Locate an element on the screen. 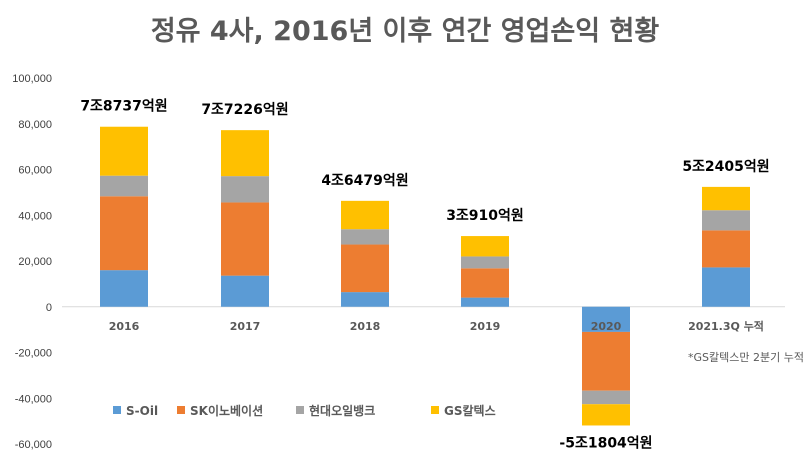 This screenshot has height=468, width=810. y-tick-label: -40,000 is located at coordinates (33, 399).